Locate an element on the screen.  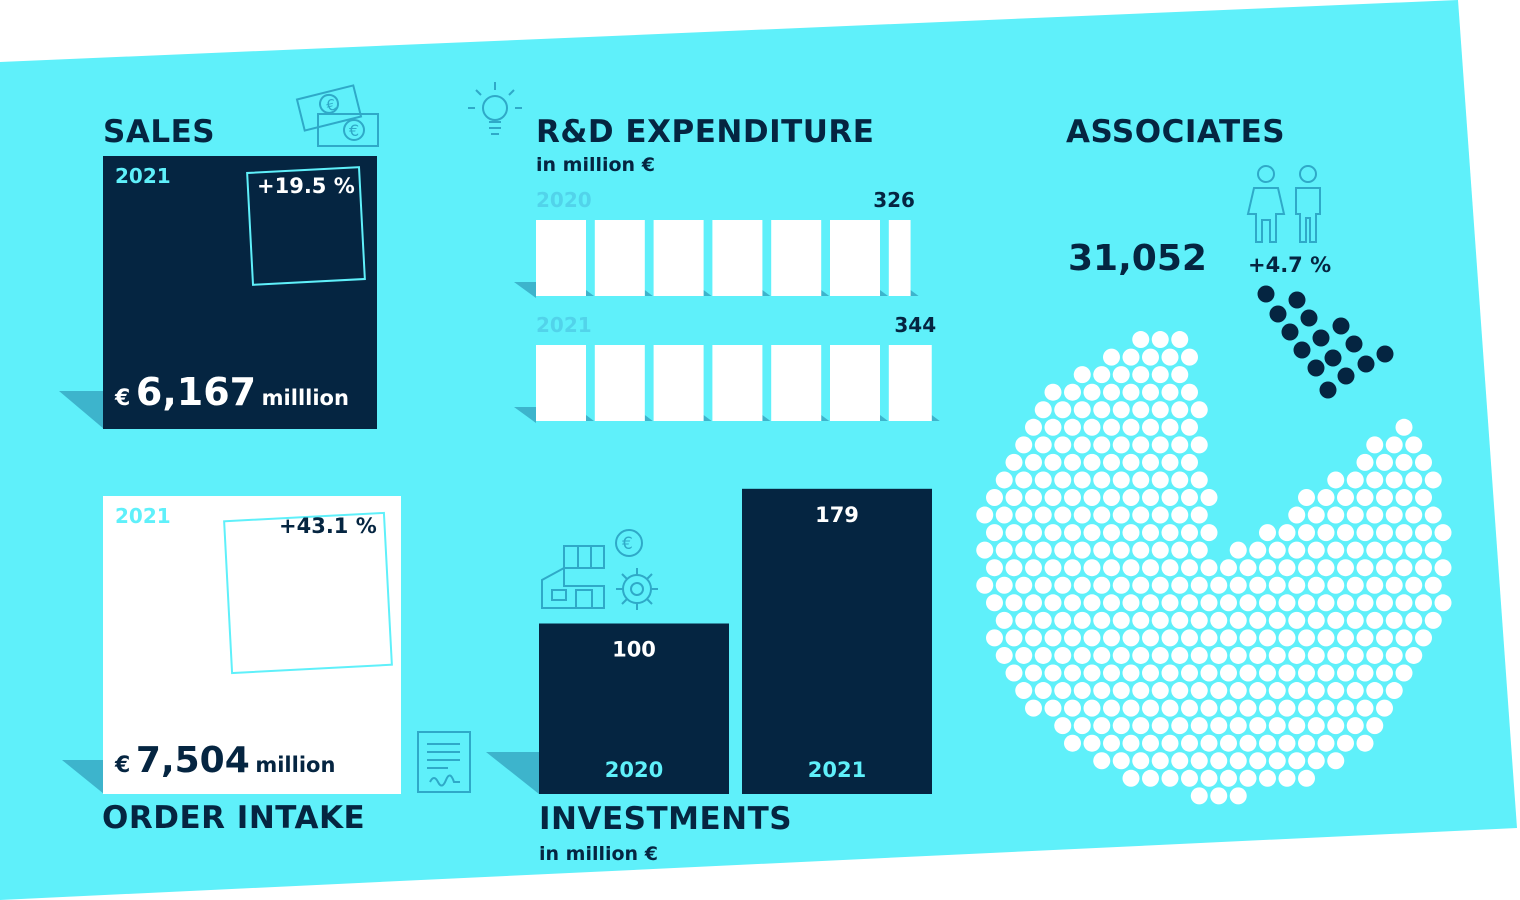
euro-coin-icon: € is located at coordinates (629, 543).